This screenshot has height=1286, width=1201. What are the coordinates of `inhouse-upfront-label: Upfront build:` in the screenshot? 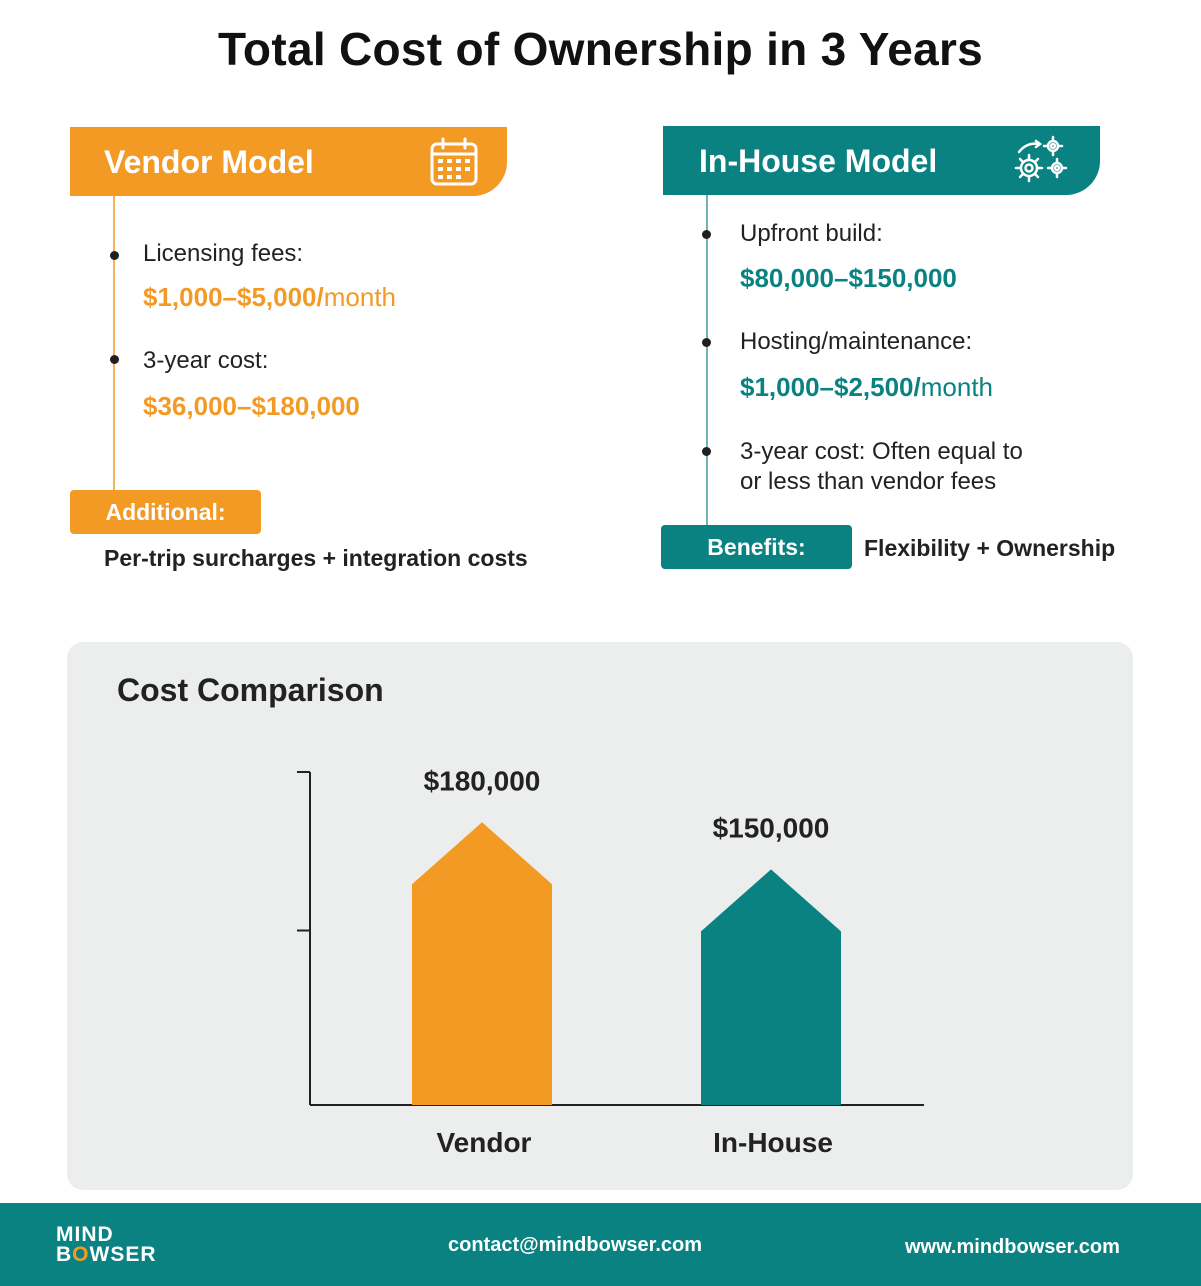 It's located at (811, 233).